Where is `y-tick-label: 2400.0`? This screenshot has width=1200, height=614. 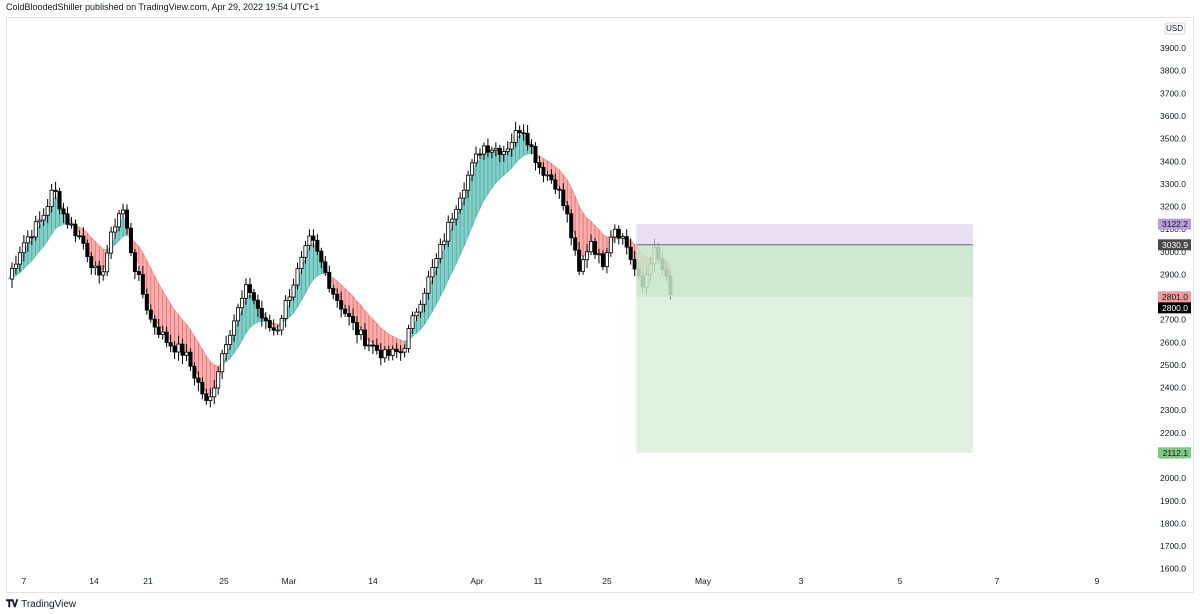 y-tick-label: 2400.0 is located at coordinates (1173, 388).